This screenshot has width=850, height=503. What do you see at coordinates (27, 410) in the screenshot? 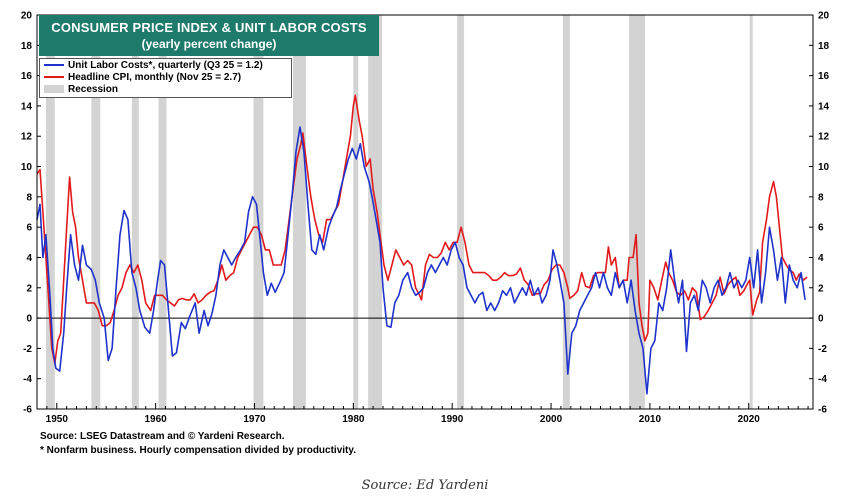
I see `y-tick-label-left: -6` at bounding box center [27, 410].